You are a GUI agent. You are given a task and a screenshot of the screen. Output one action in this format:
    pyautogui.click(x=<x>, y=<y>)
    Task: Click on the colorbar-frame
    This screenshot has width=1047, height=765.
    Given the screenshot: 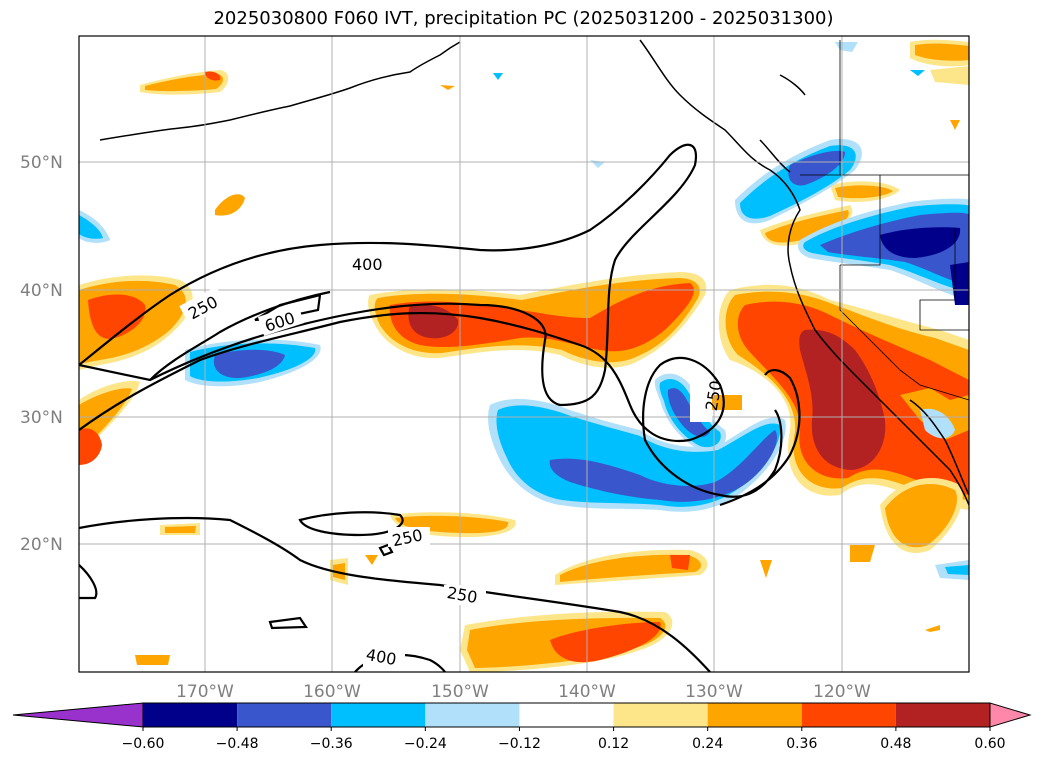 What is the action you would take?
    pyautogui.click(x=566, y=715)
    